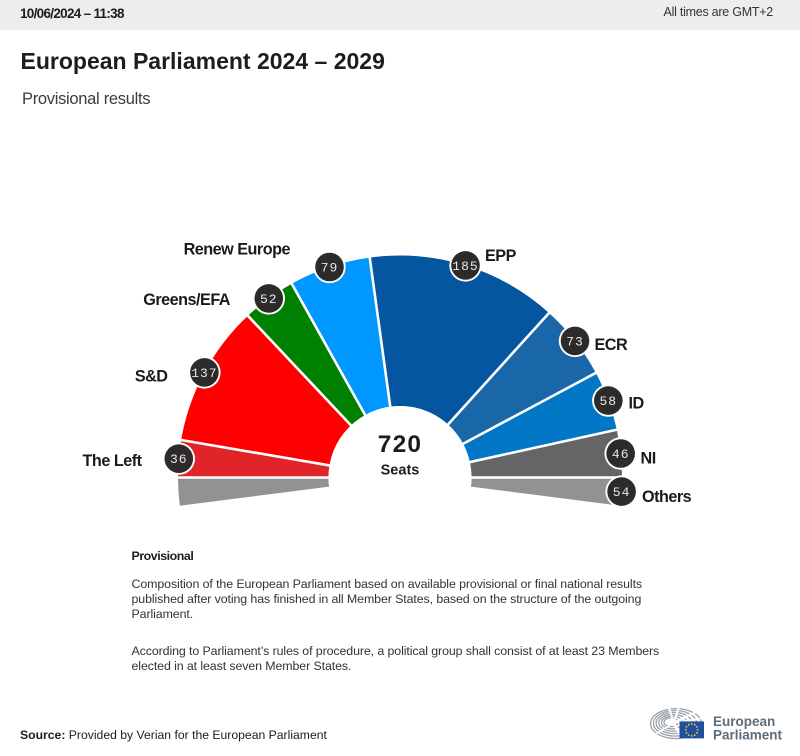 The image size is (800, 756). I want to click on svg-text: Parliament, so click(748, 735).